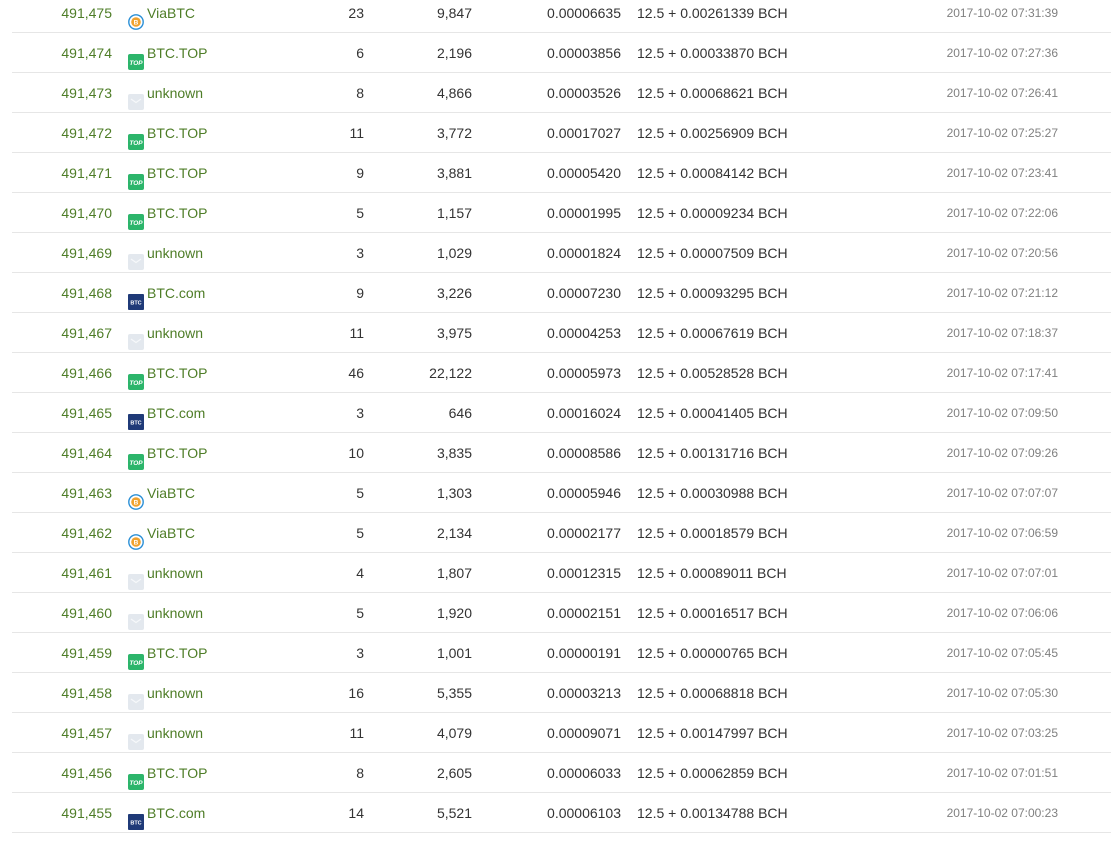 The width and height of the screenshot is (1111, 845). I want to click on block-size: 5,355, so click(454, 693).